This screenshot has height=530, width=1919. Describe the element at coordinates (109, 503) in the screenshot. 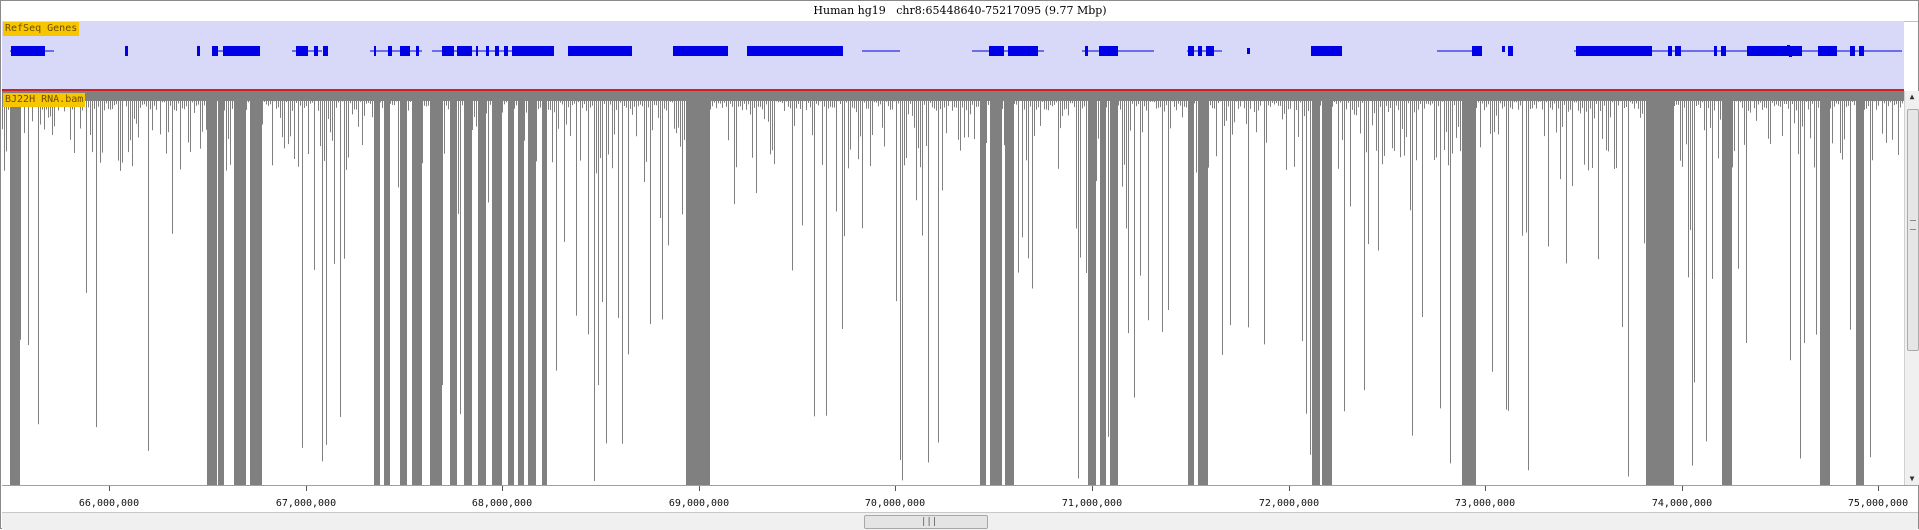

I see `ruler-tick-label: 66,000,000` at that location.